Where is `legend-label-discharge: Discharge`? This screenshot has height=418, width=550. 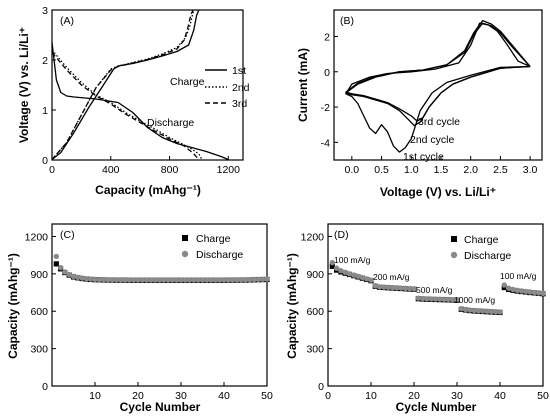
legend-label-discharge: Discharge is located at coordinates (487, 256).